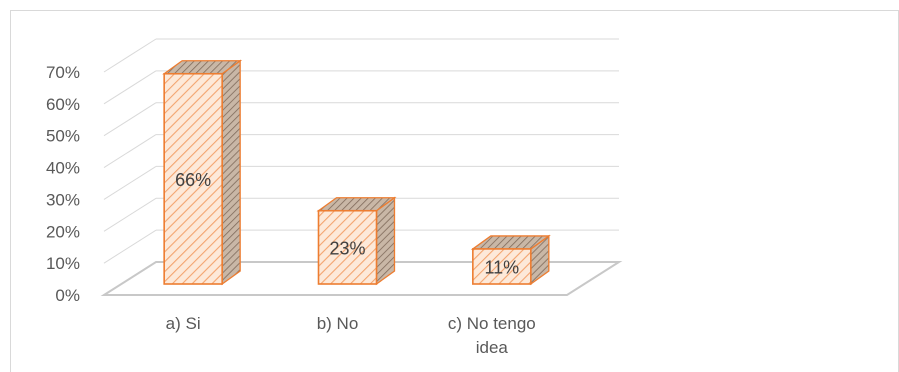  What do you see at coordinates (63, 168) in the screenshot?
I see `y-tick-label: 40%` at bounding box center [63, 168].